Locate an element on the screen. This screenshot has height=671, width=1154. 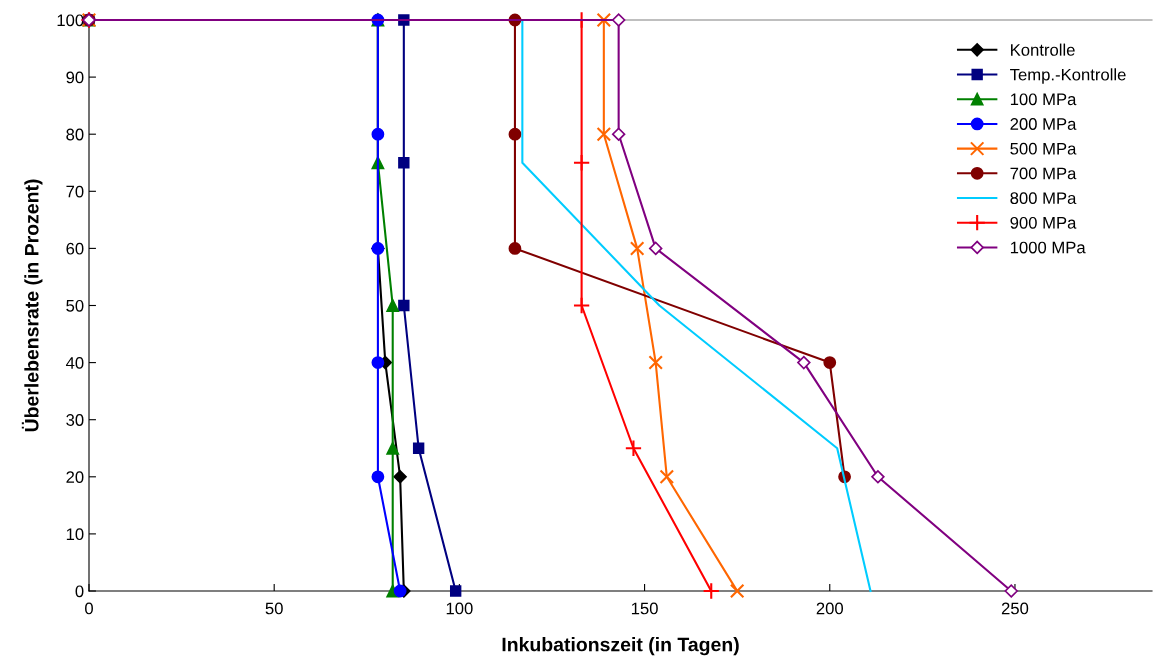
x-tick-label: 50 is located at coordinates (274, 608).